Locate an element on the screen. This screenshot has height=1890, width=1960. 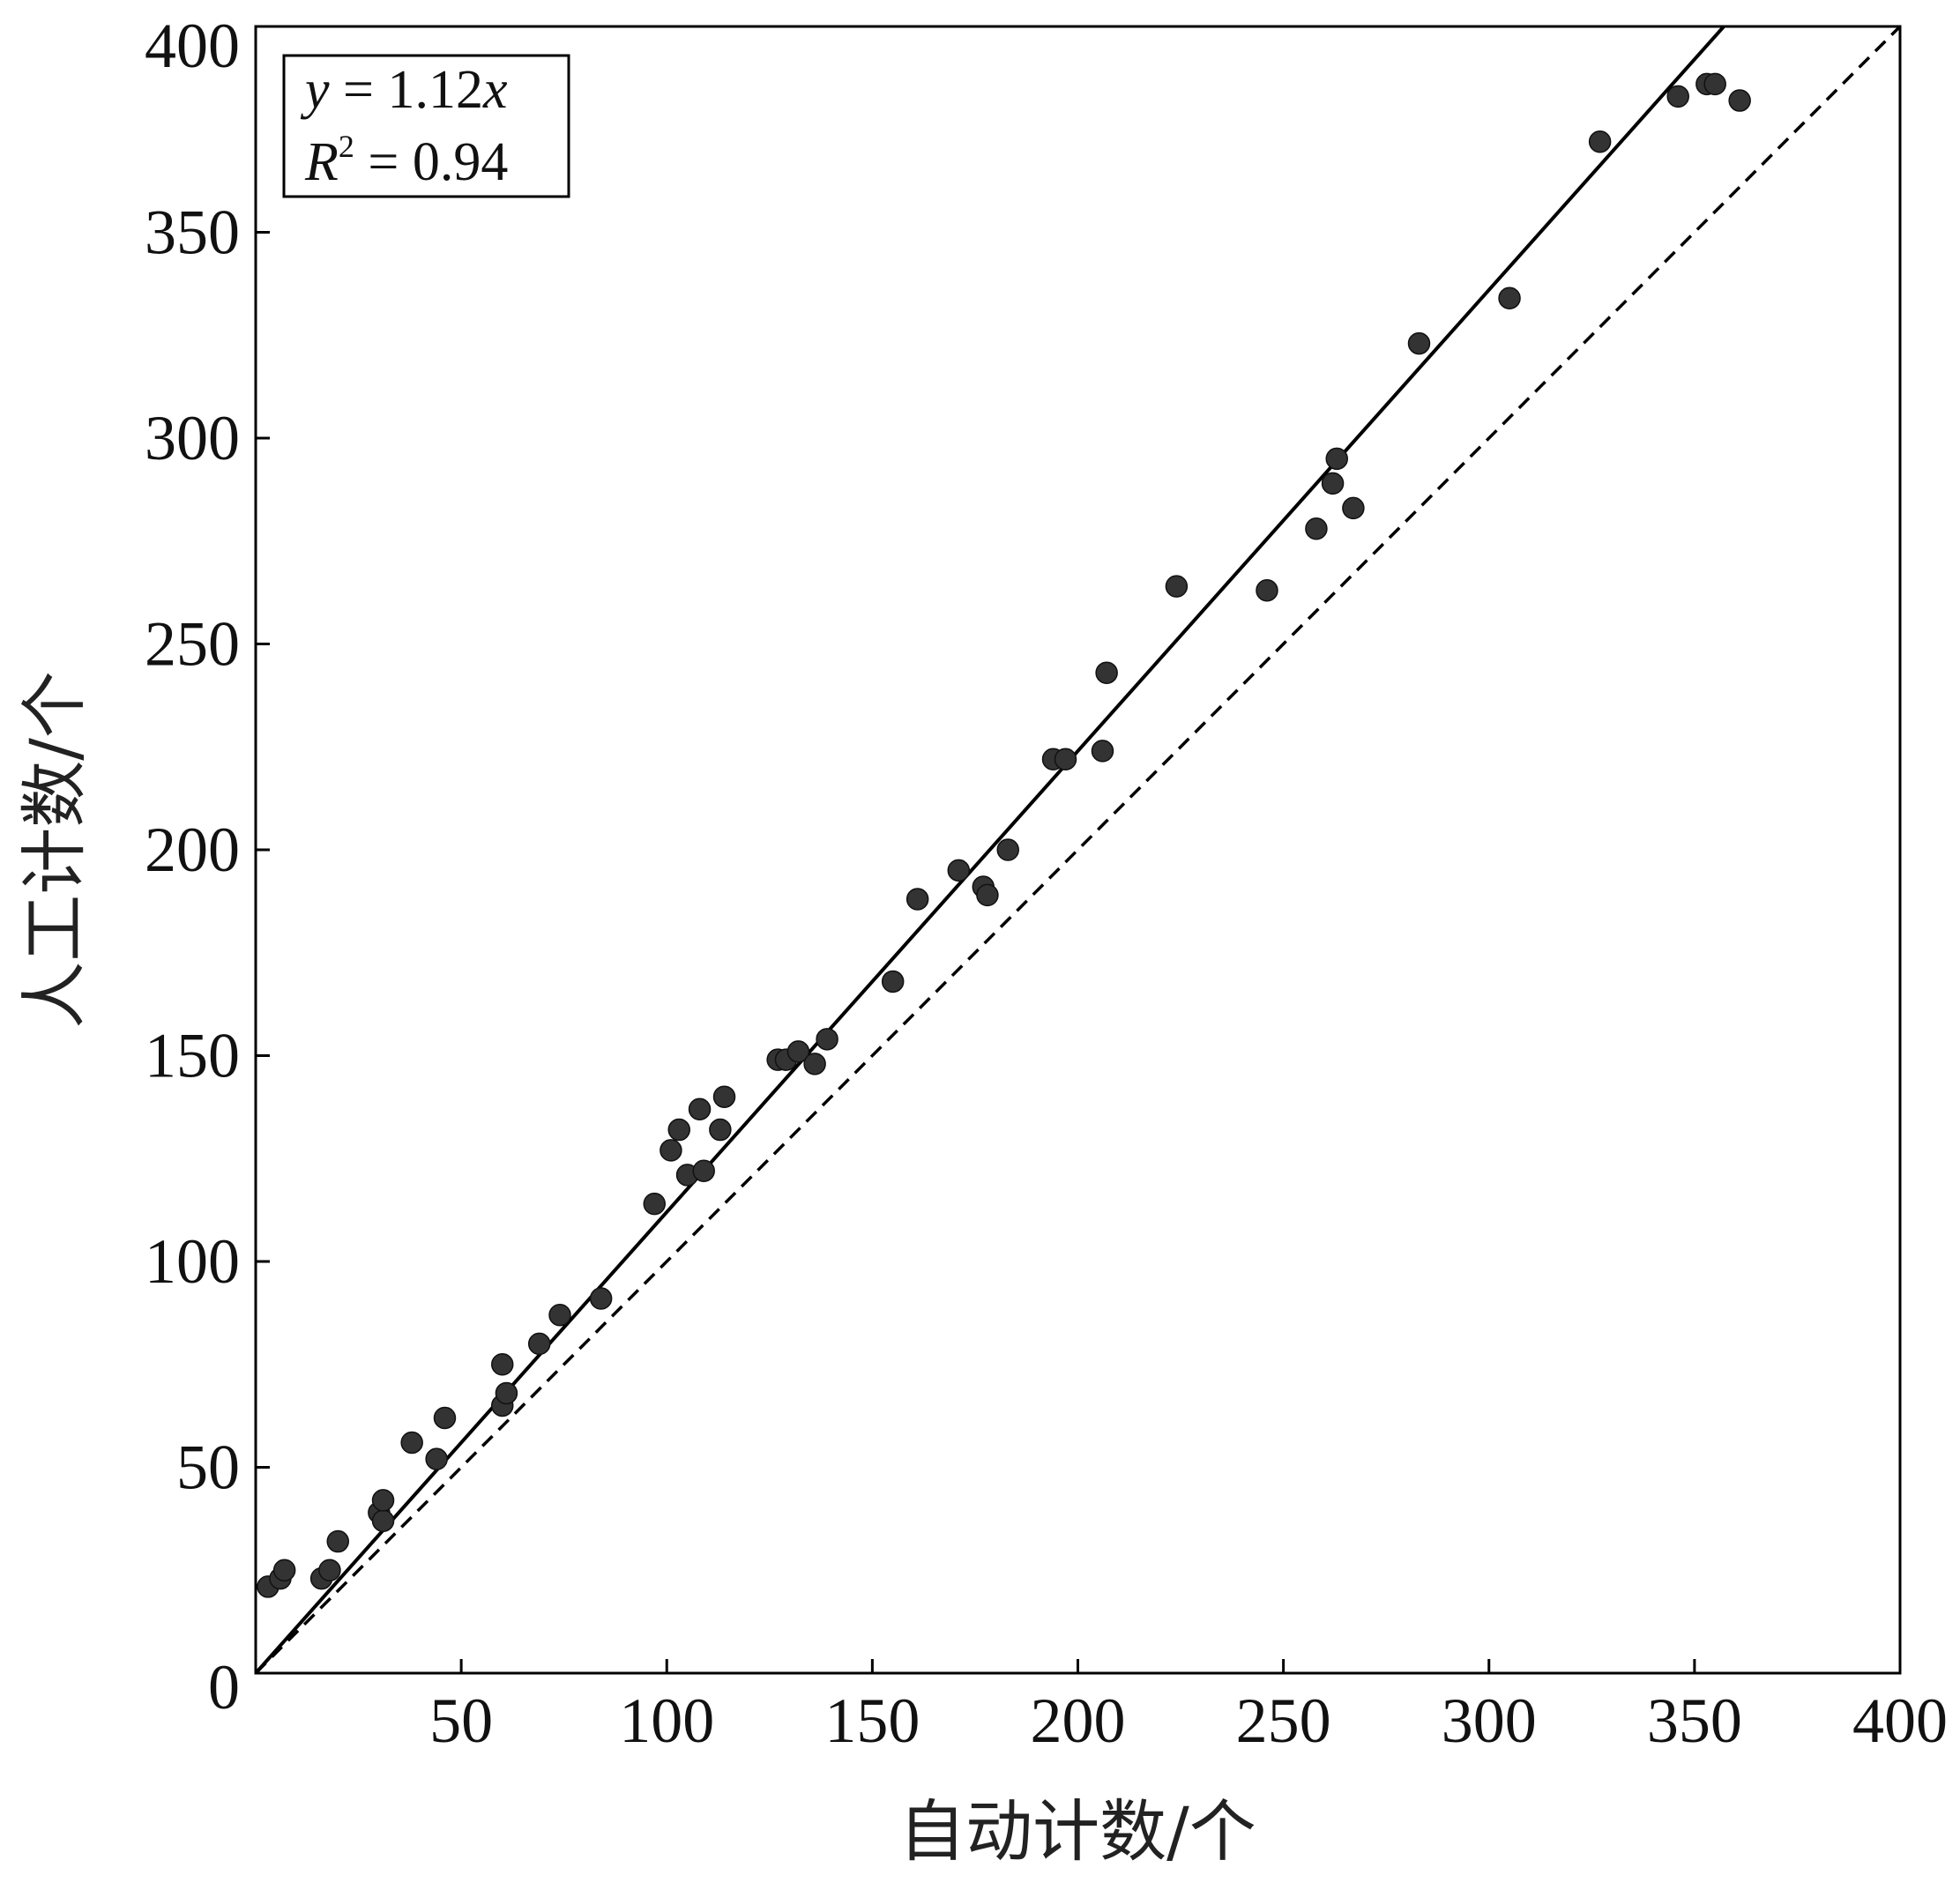
annotation-box is located at coordinates (426, 126).